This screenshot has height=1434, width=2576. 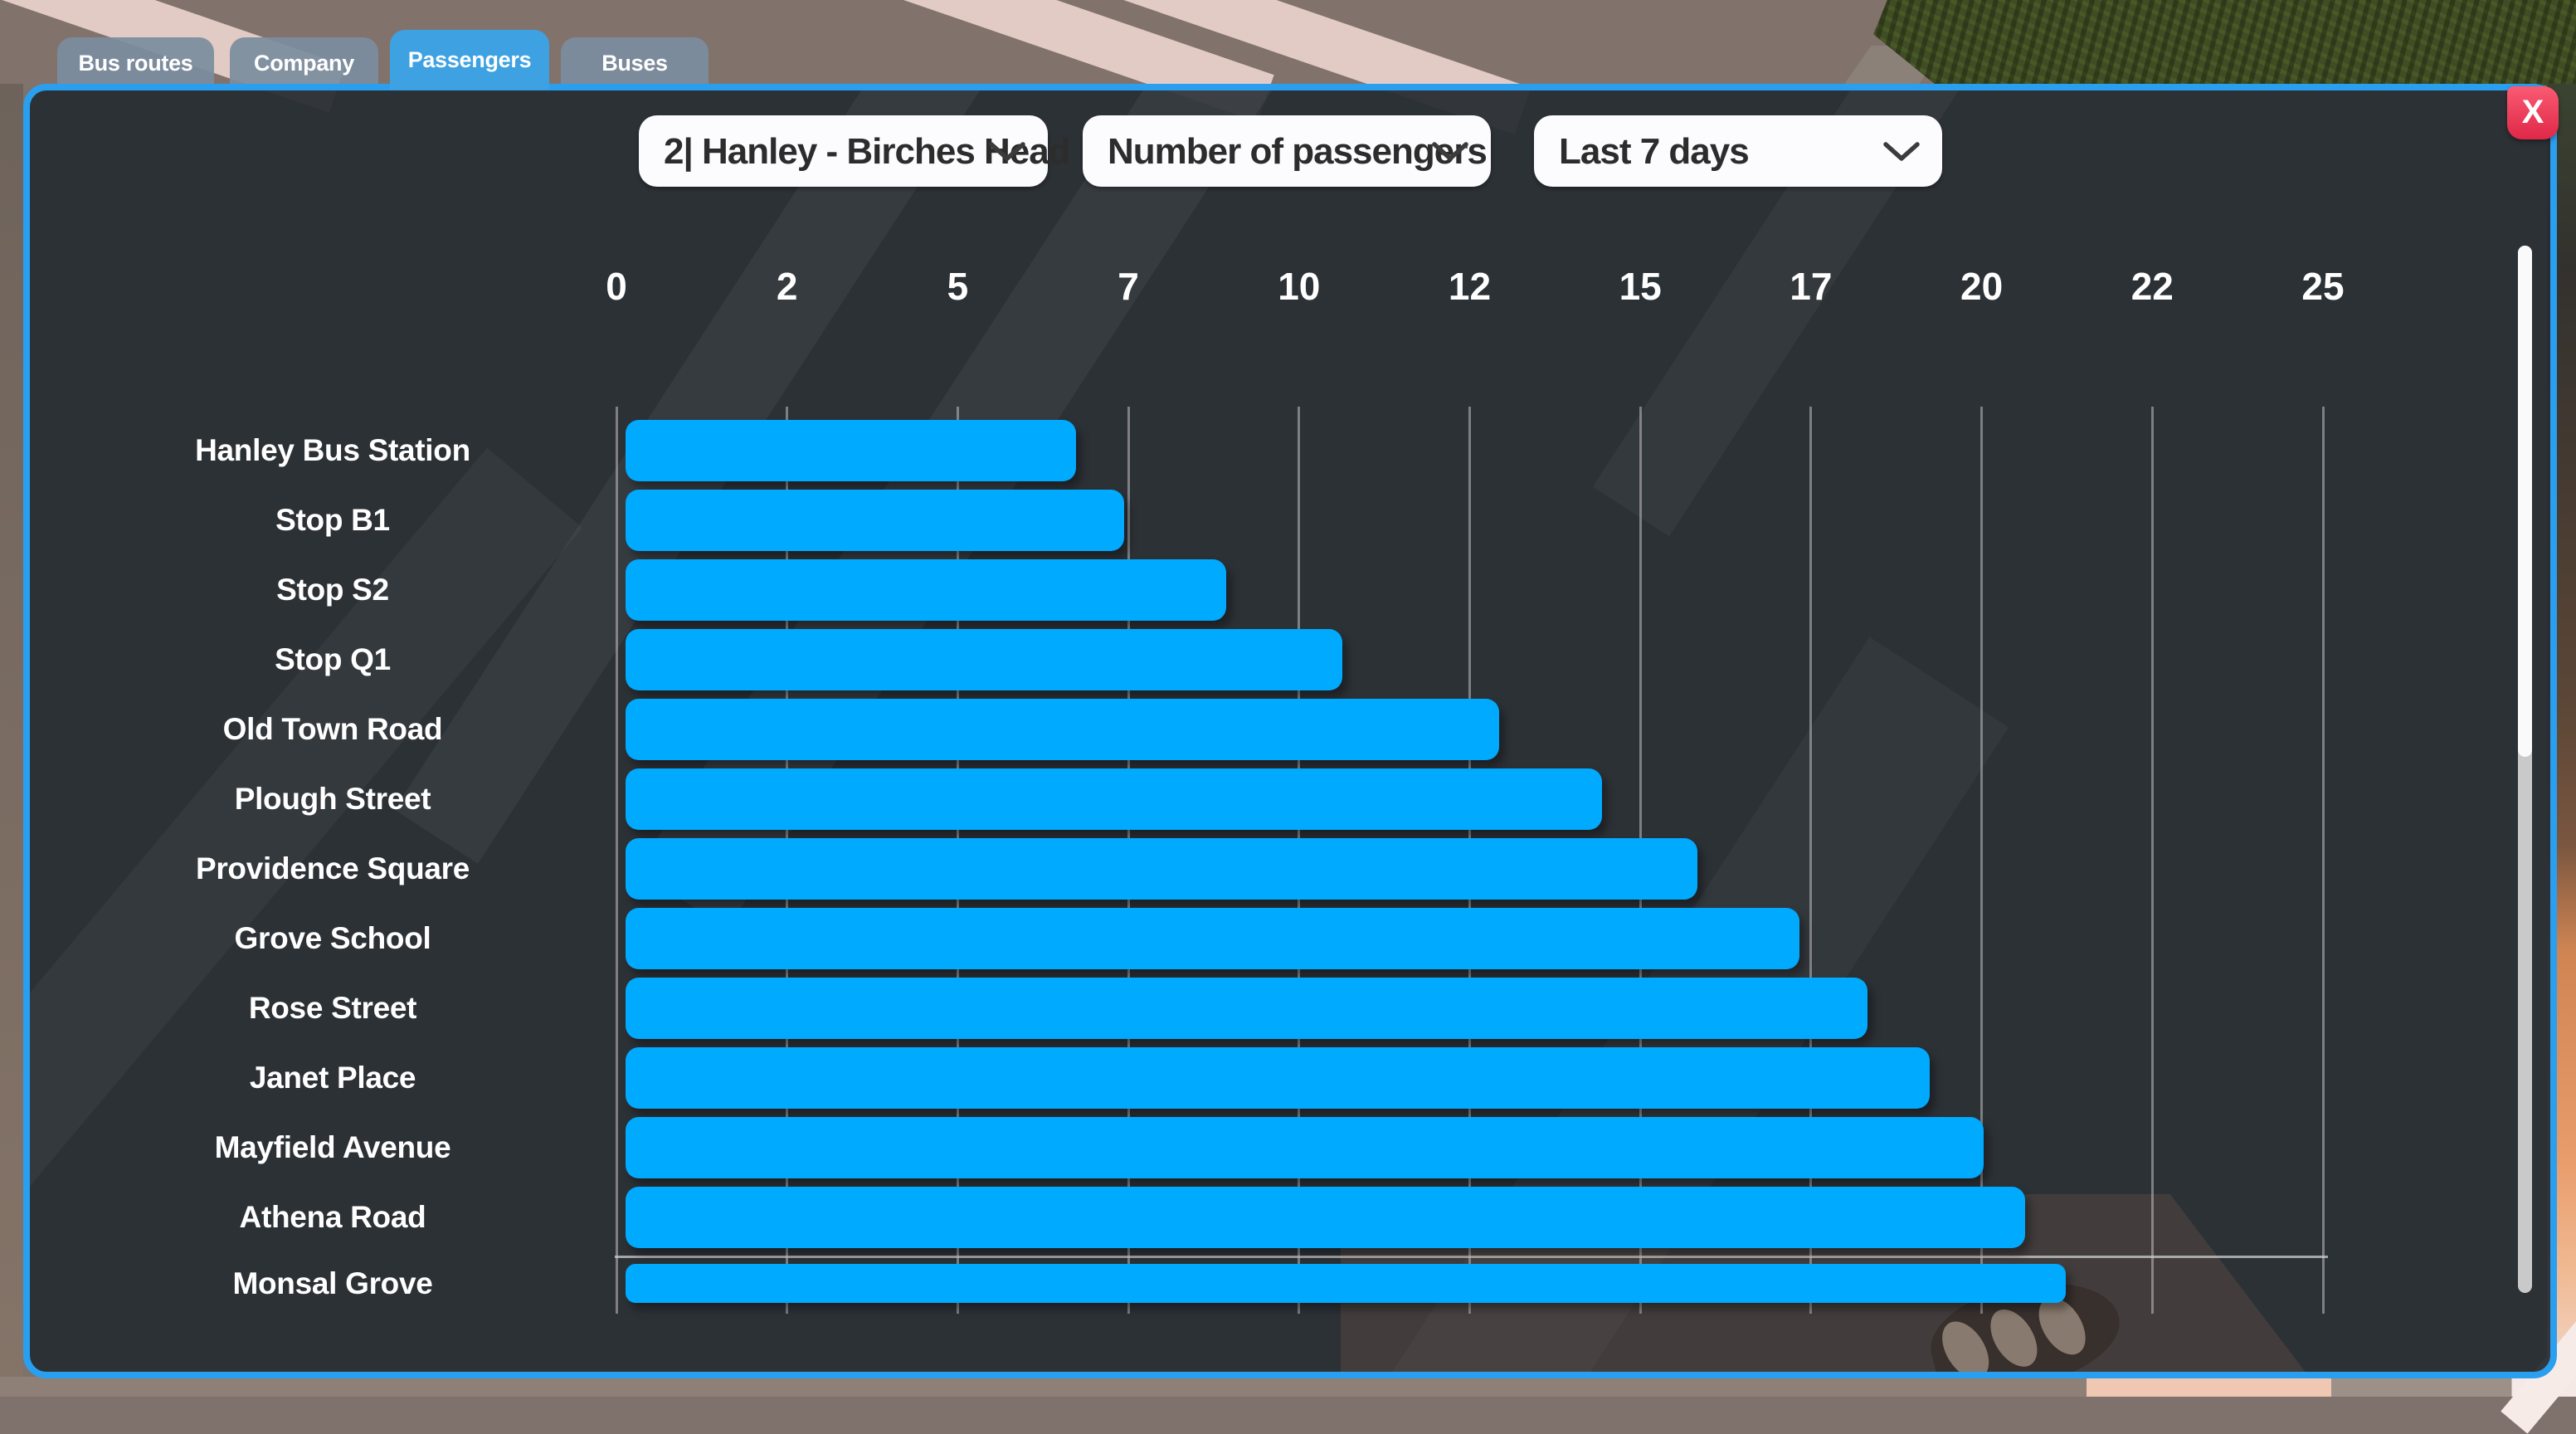 What do you see at coordinates (332, 450) in the screenshot?
I see `bar-label: Hanley Bus Station` at bounding box center [332, 450].